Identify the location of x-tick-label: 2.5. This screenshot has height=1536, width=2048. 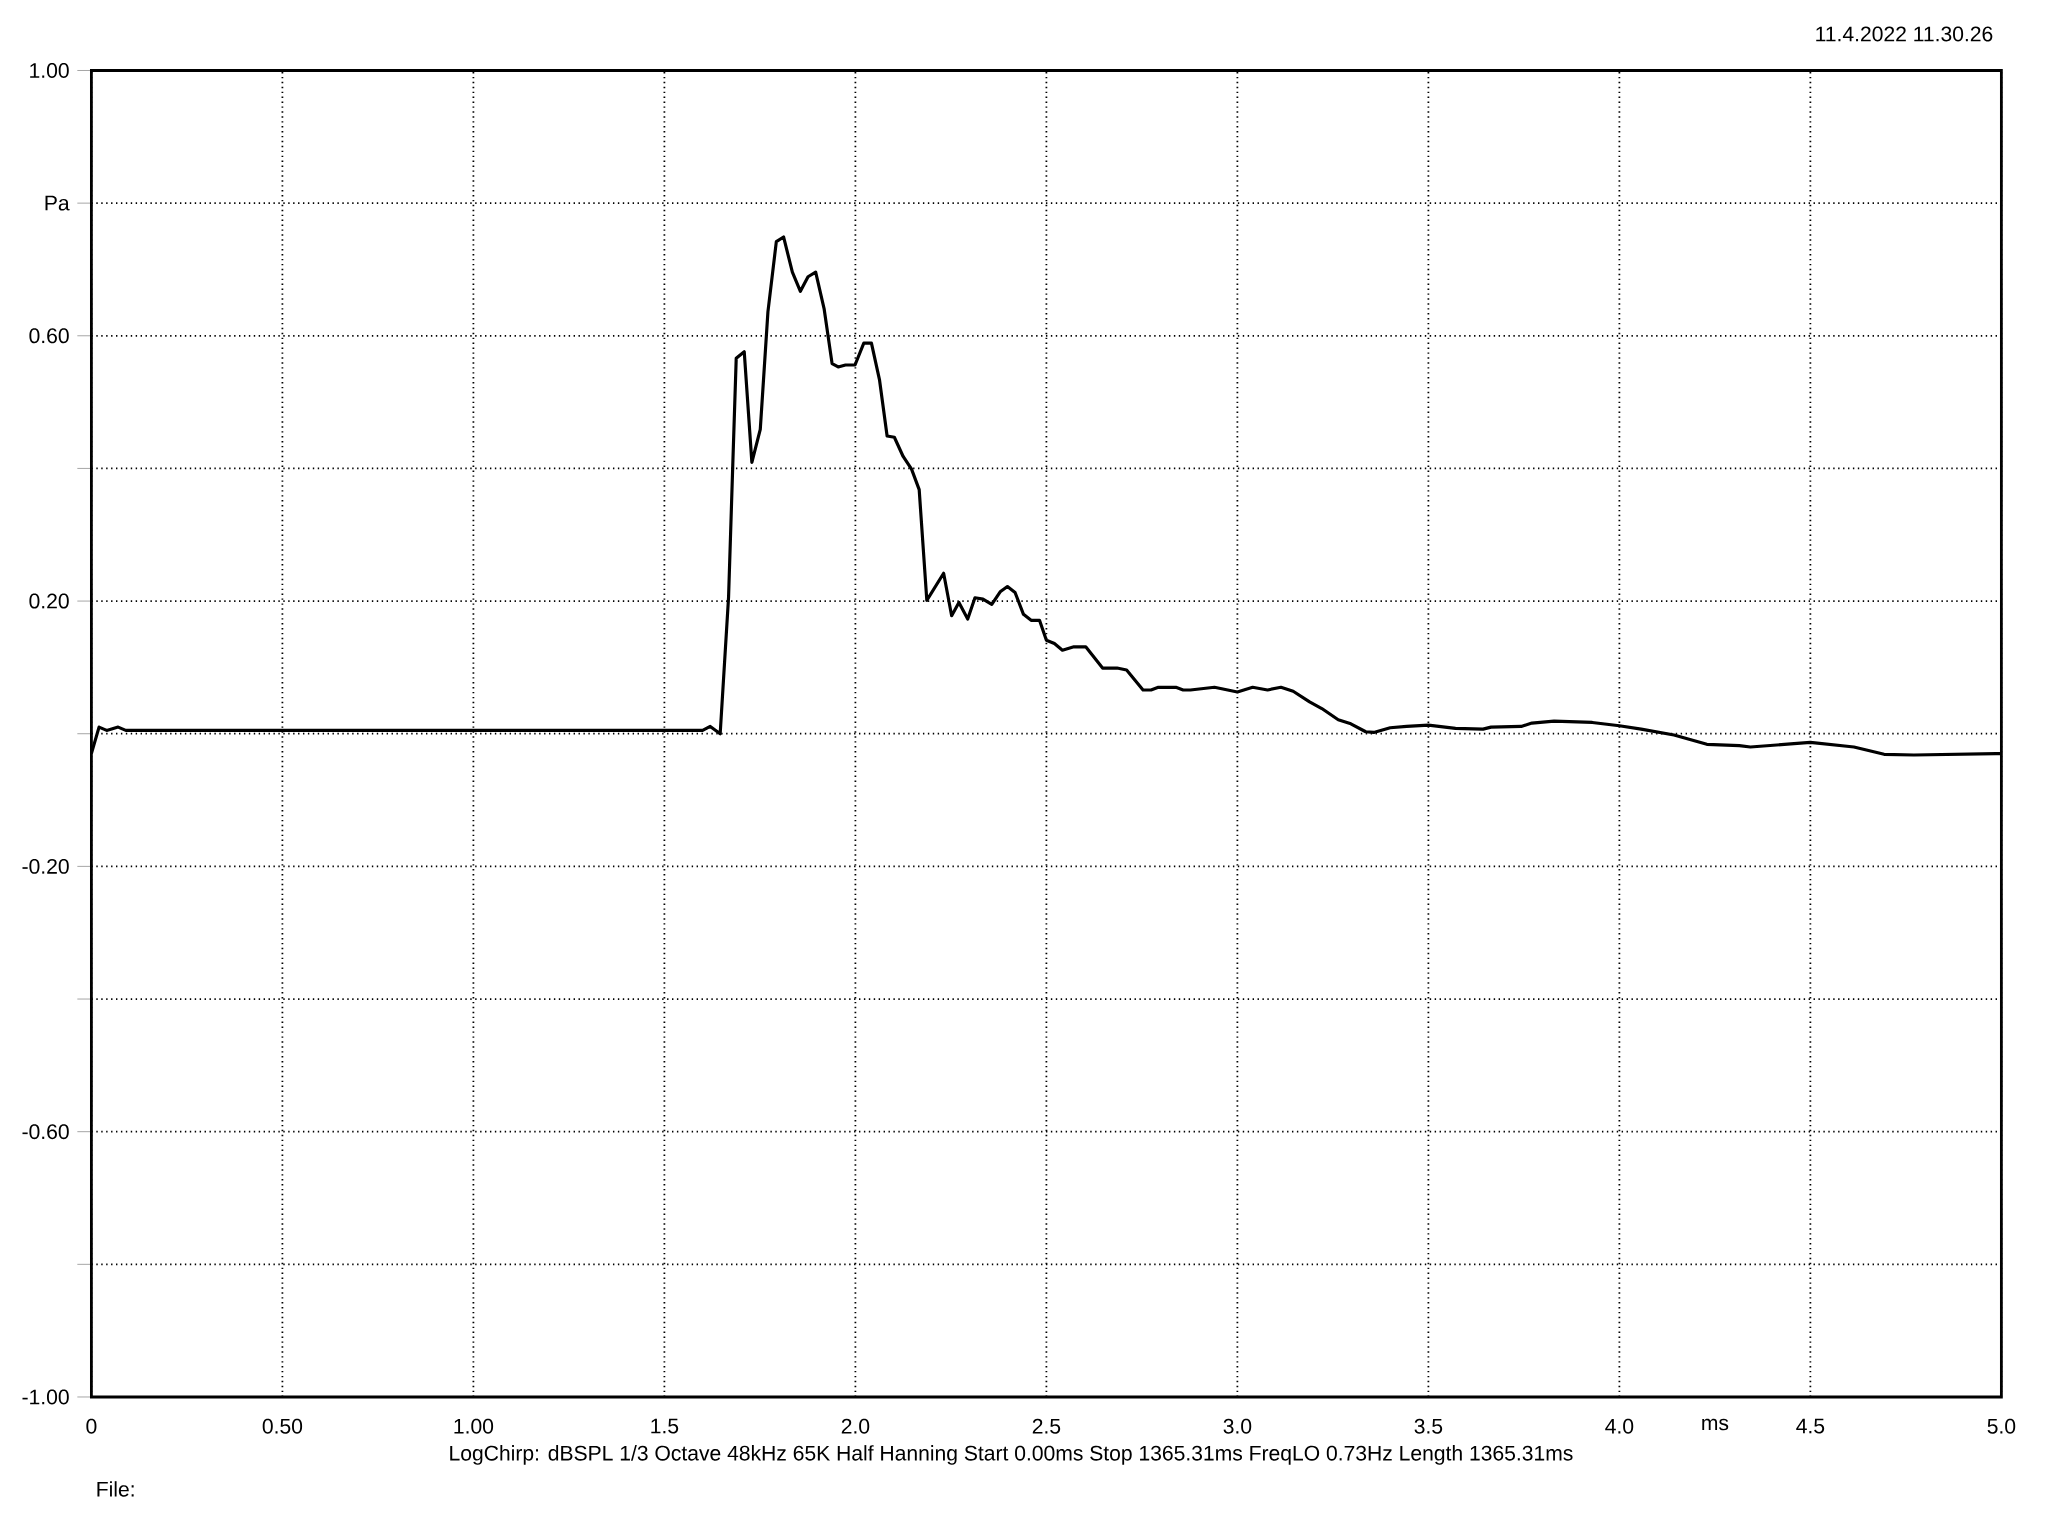
(1046, 1426).